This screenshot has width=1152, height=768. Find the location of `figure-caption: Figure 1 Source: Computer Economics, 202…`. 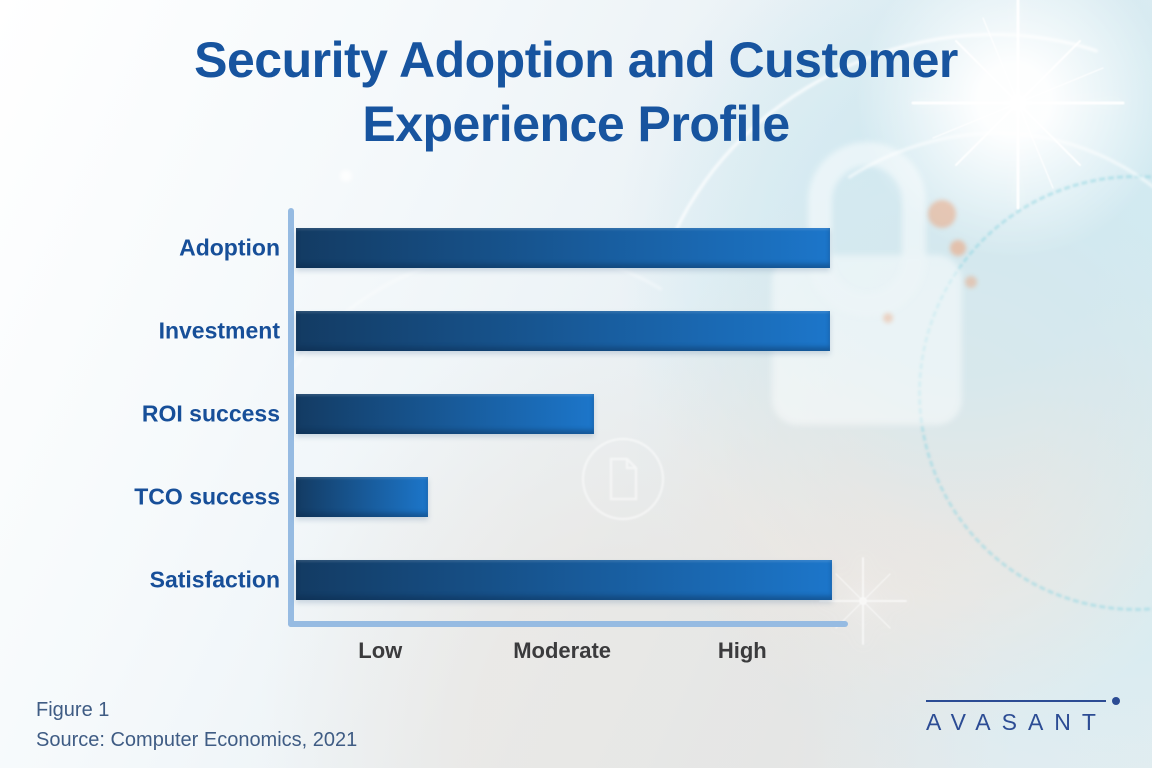

figure-caption: Figure 1 Source: Computer Economics, 202… is located at coordinates (196, 725).